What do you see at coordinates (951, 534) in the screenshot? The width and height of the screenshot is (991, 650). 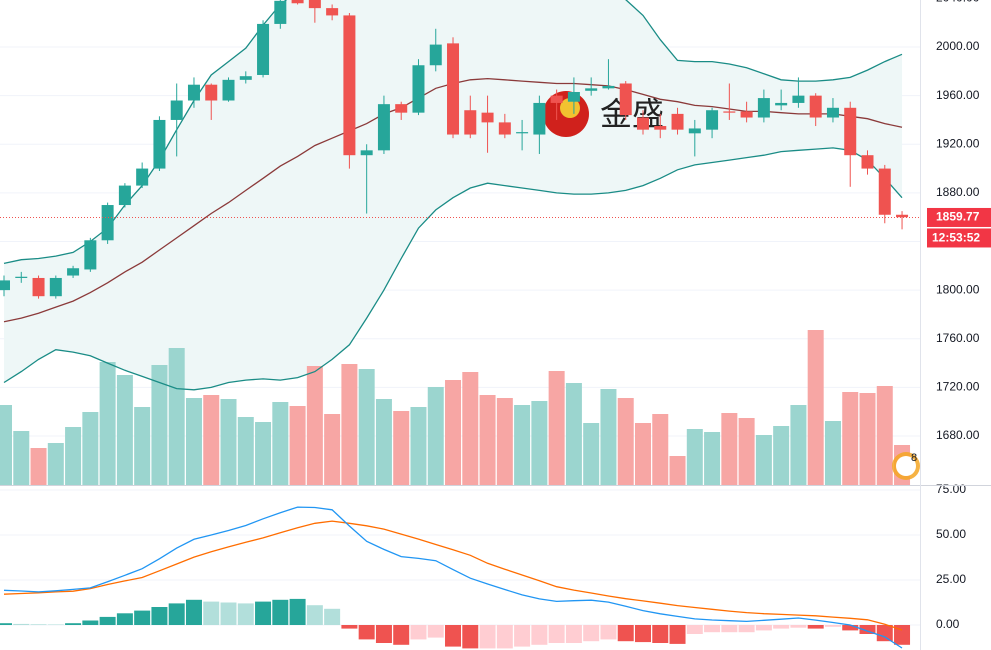 I see `y-tick-label: 50.00` at bounding box center [951, 534].